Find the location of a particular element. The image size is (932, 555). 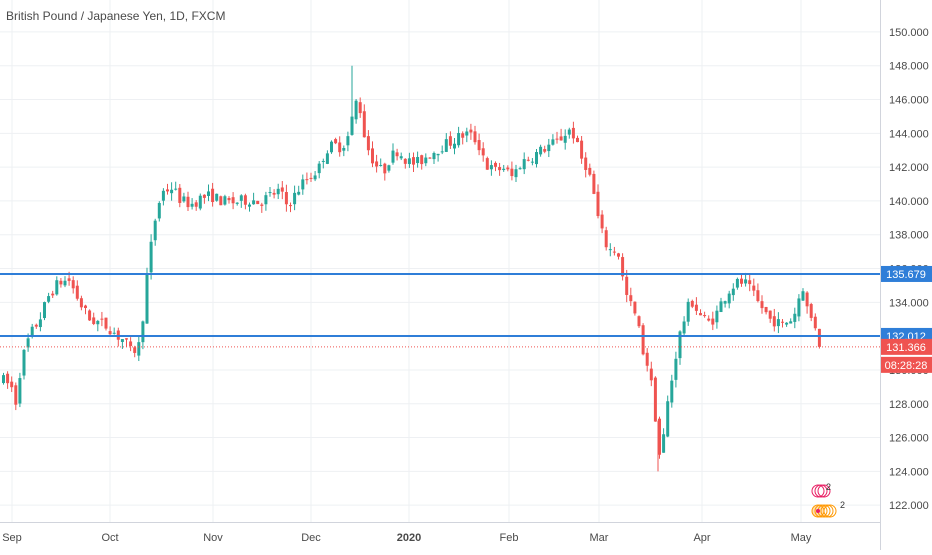

events-marker-upper: 2 is located at coordinates (821, 490).